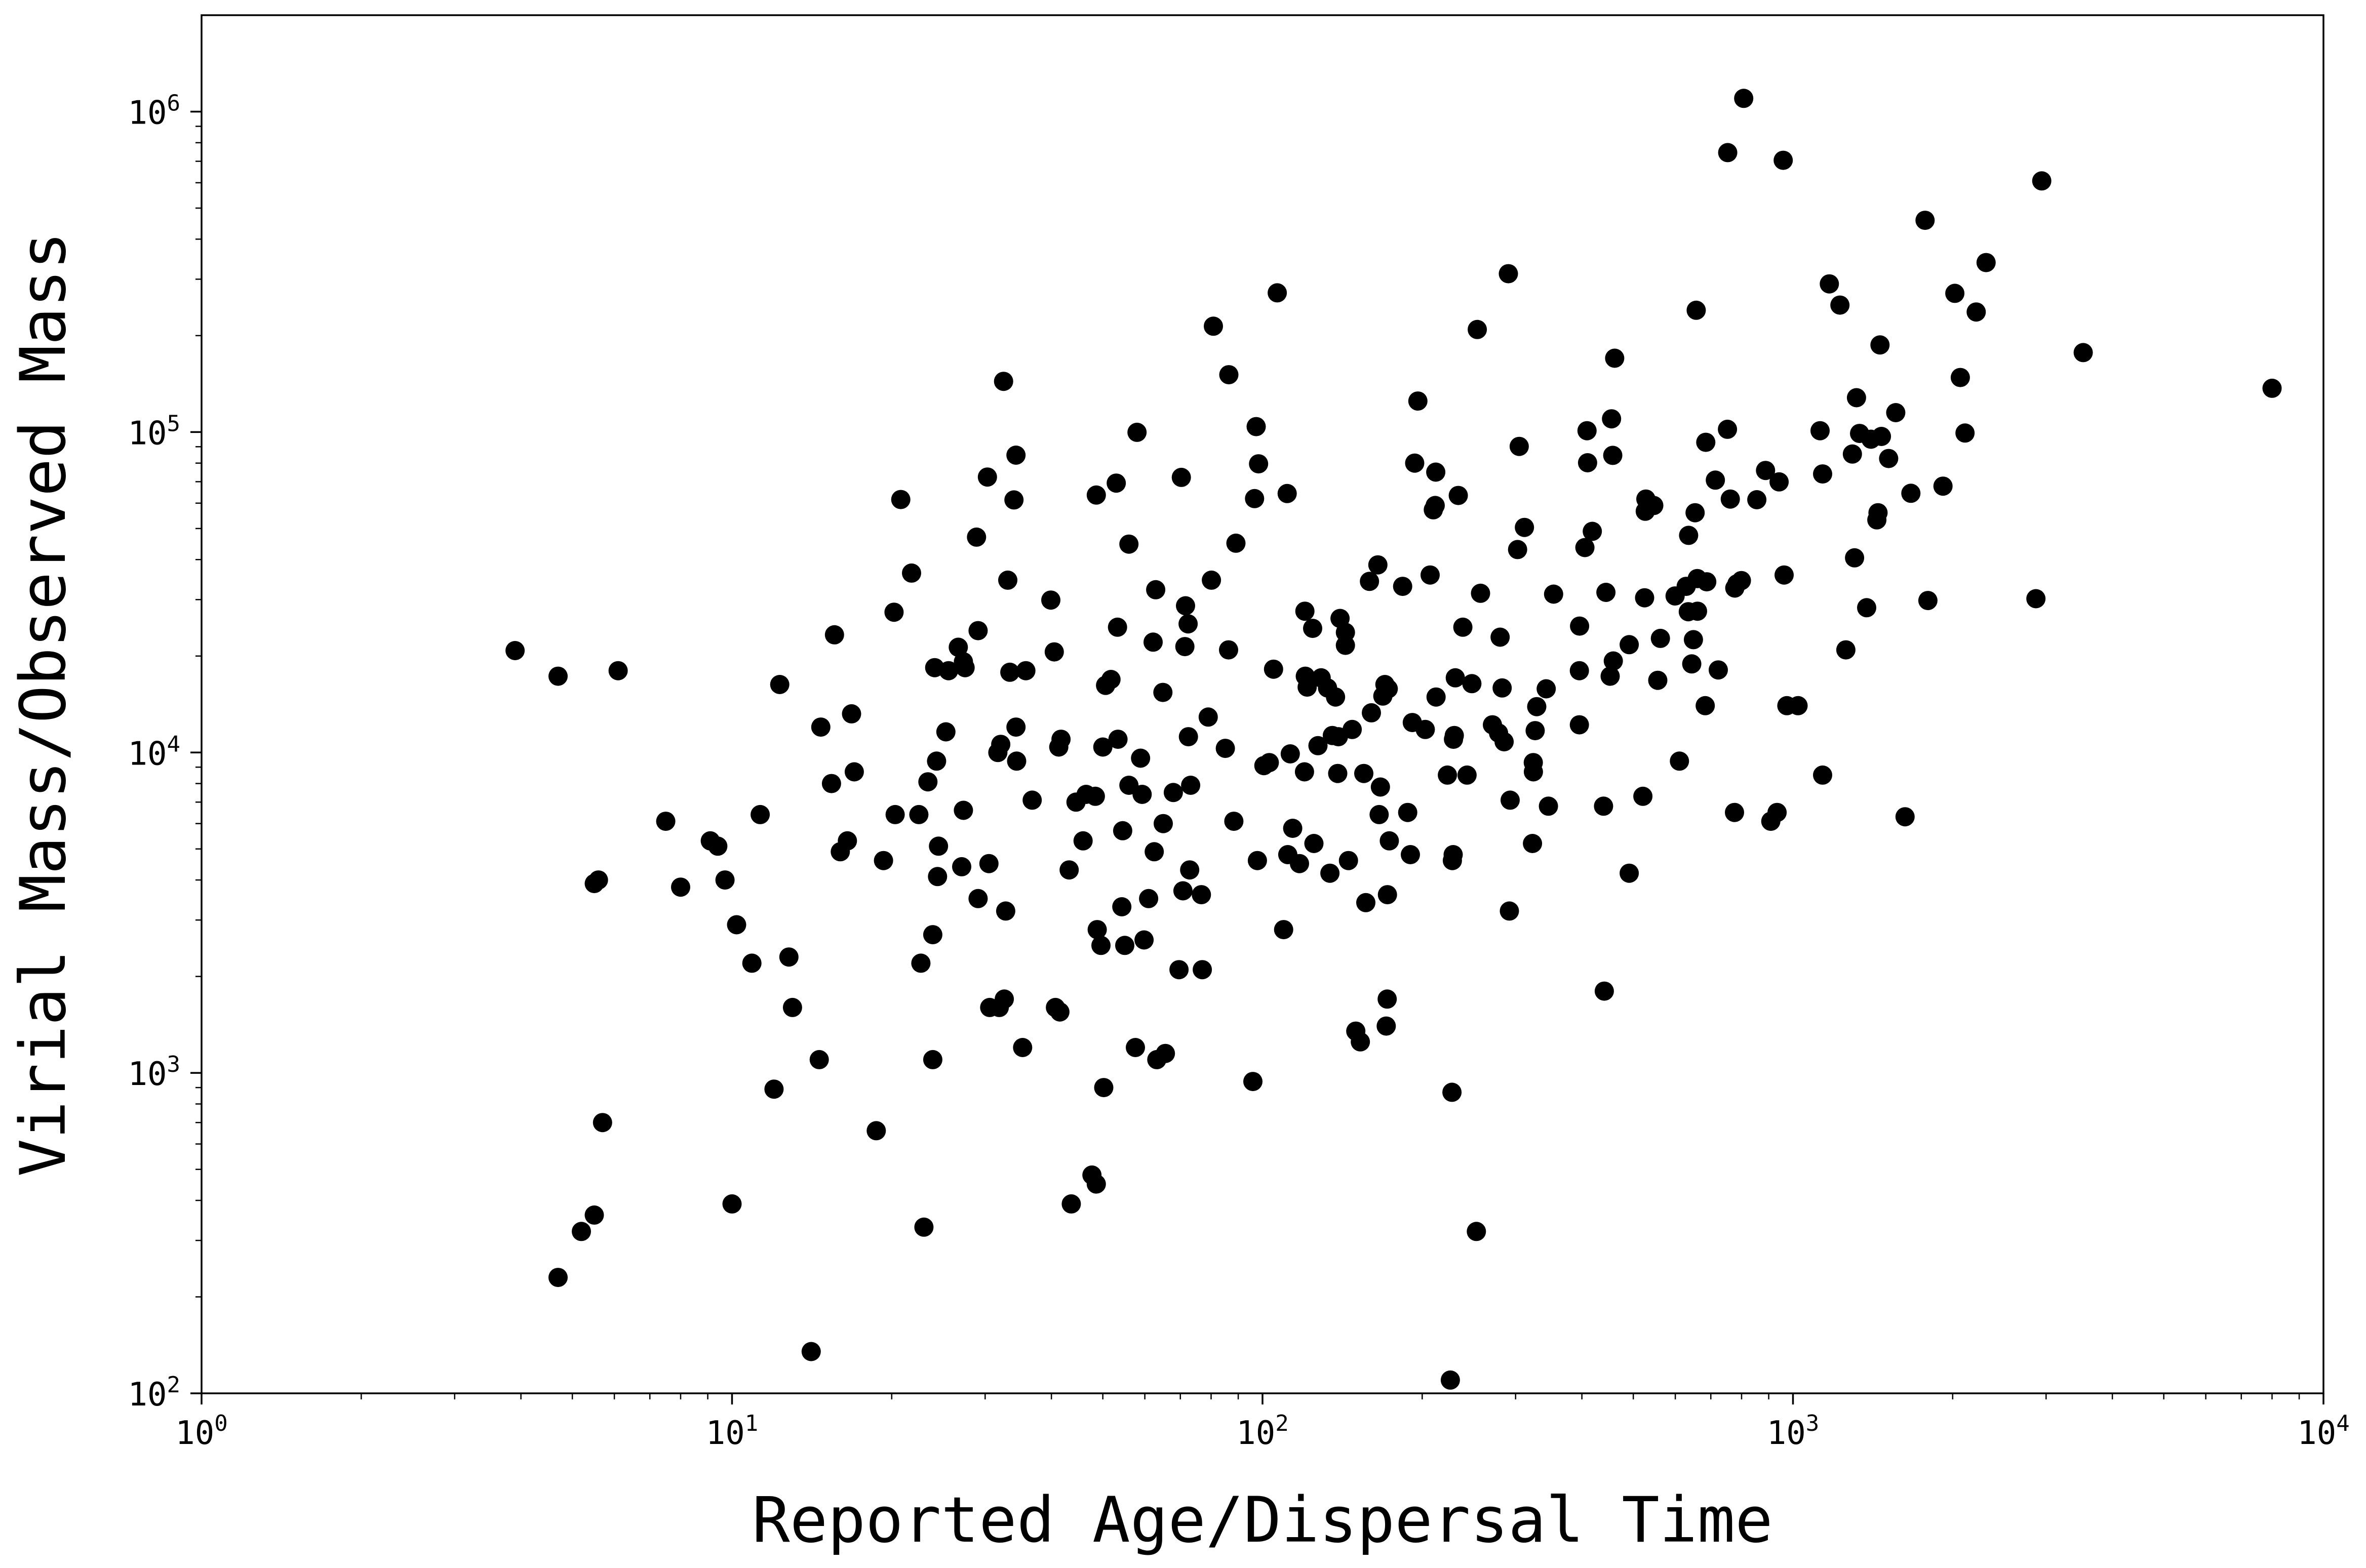  I want to click on x-axis-label: Reported Age/Dispersal Time, so click(1262, 1521).